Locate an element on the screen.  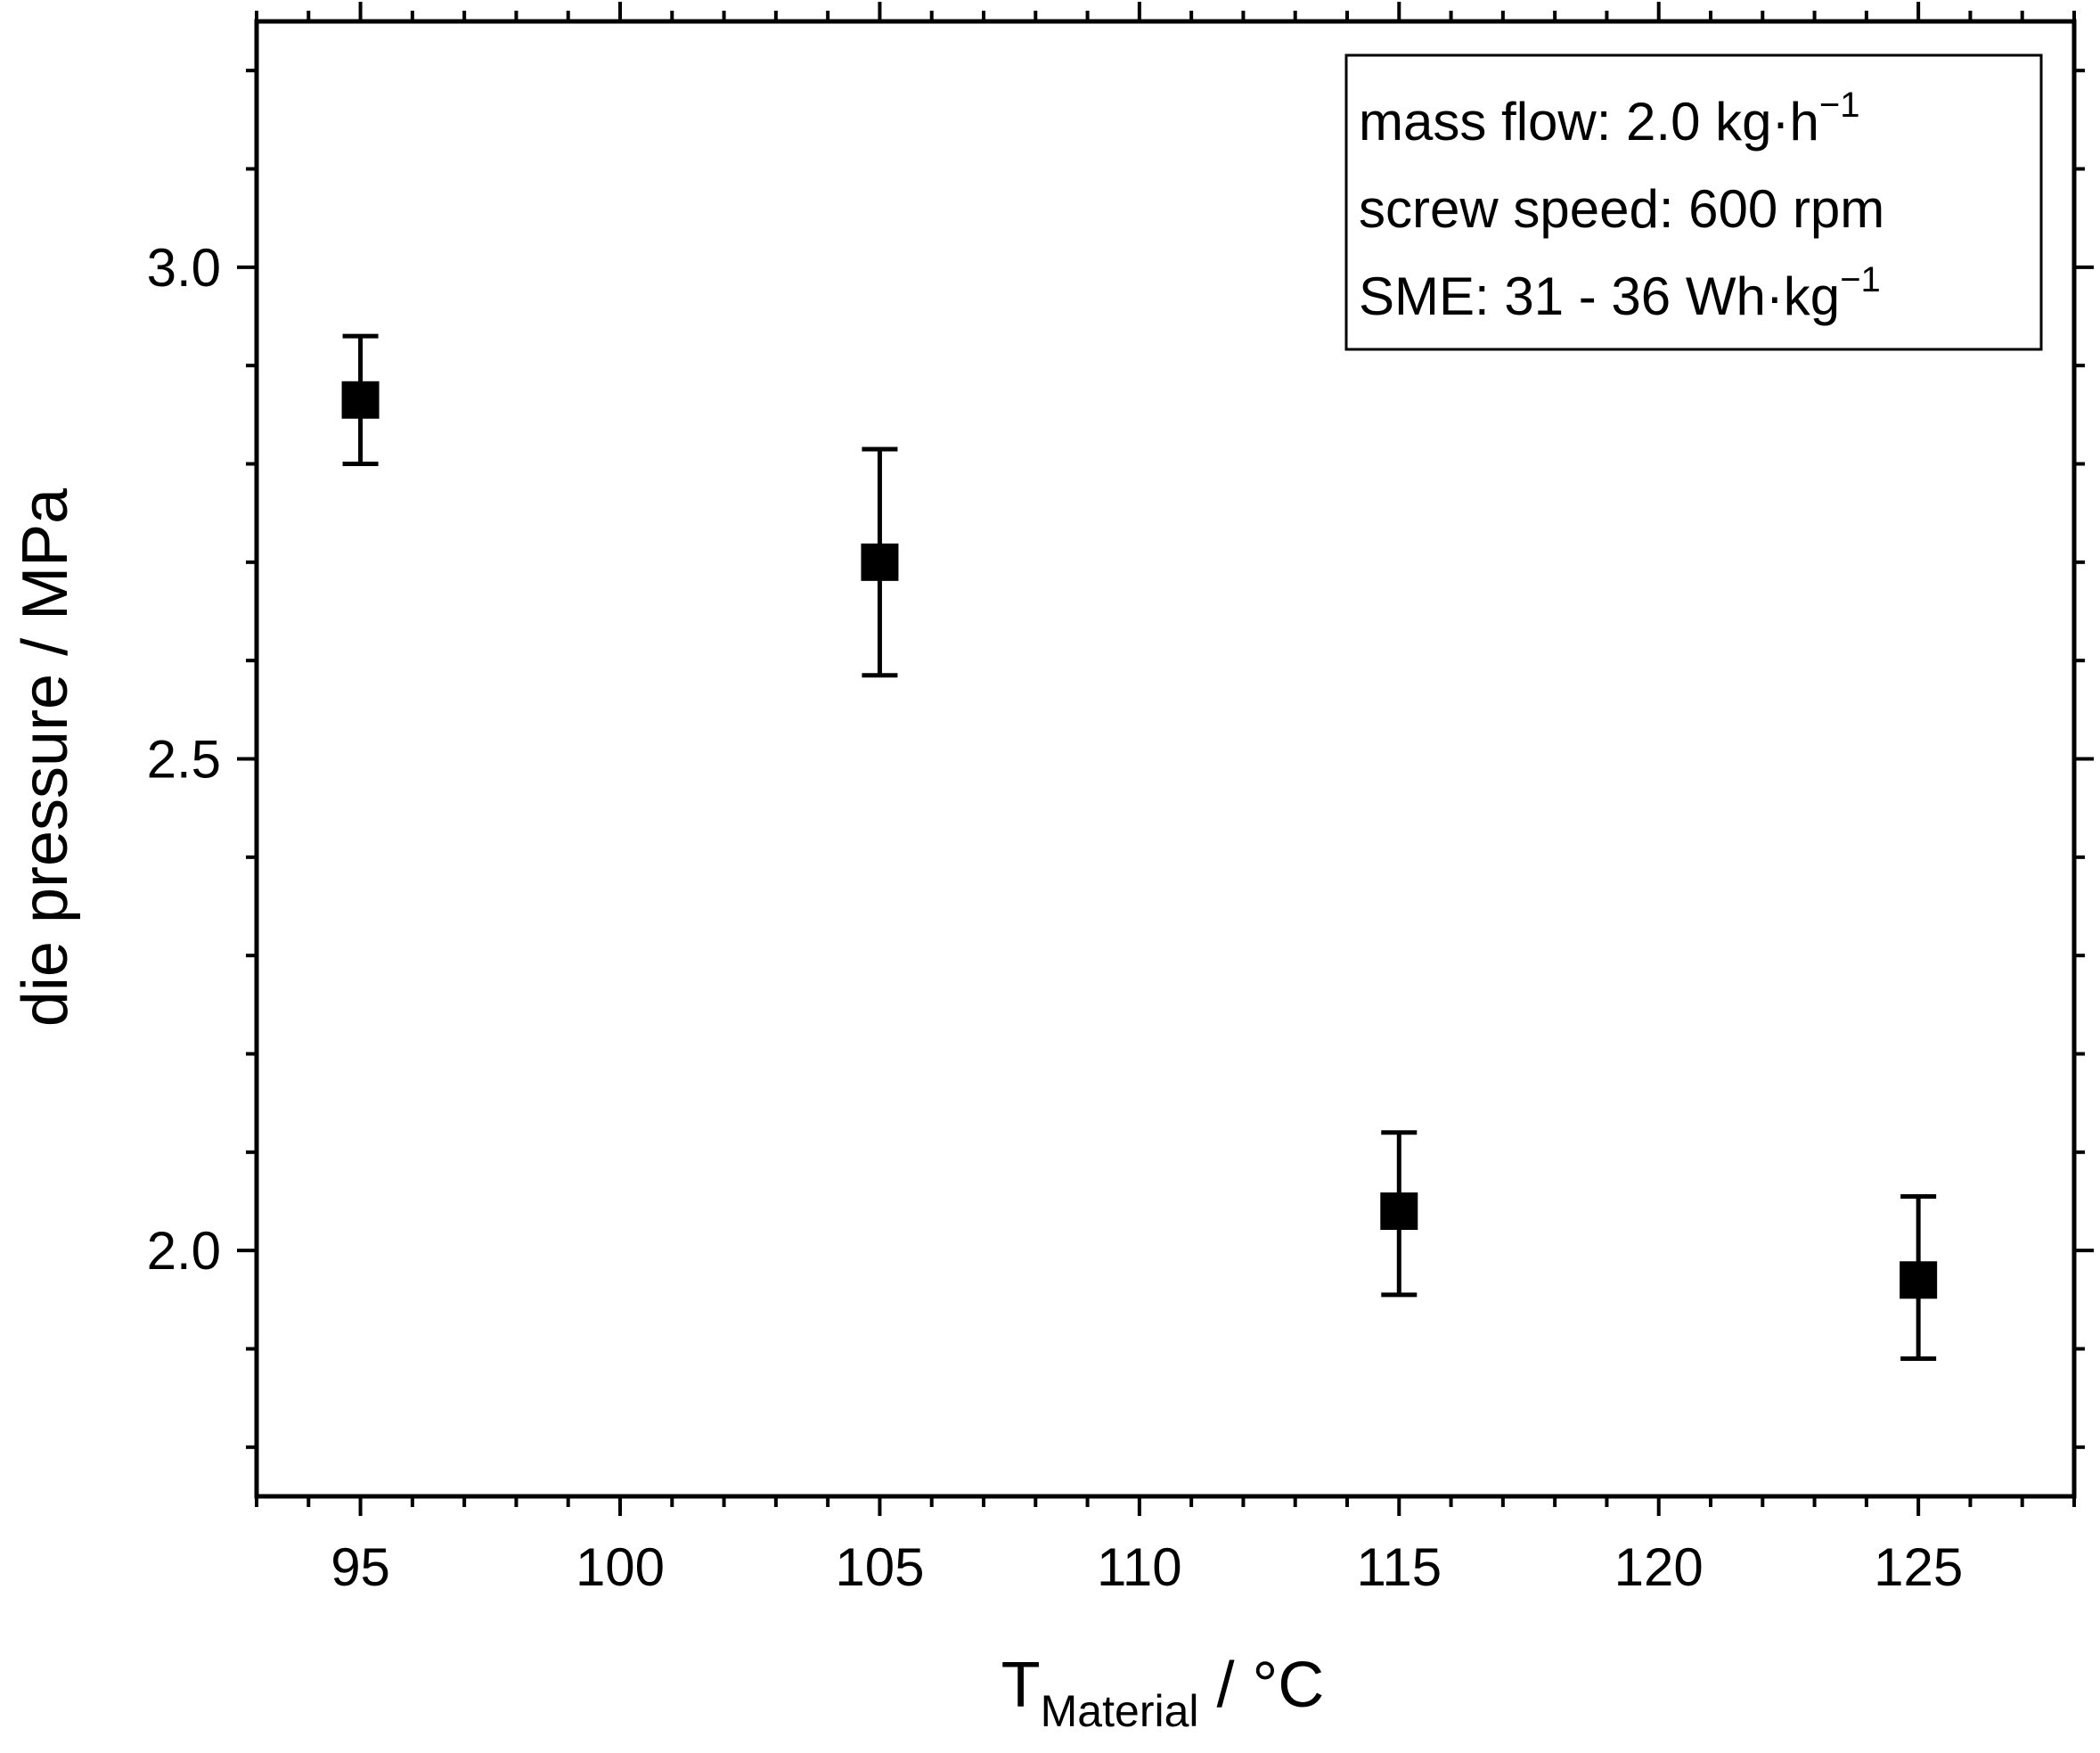
x-tick-label: 110 is located at coordinates (1140, 1567).